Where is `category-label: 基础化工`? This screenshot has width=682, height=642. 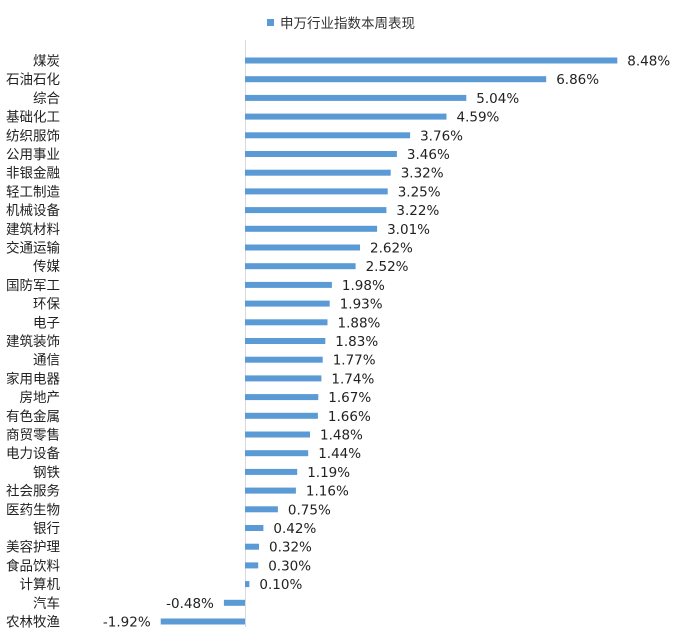
category-label: 基础化工 is located at coordinates (33, 117).